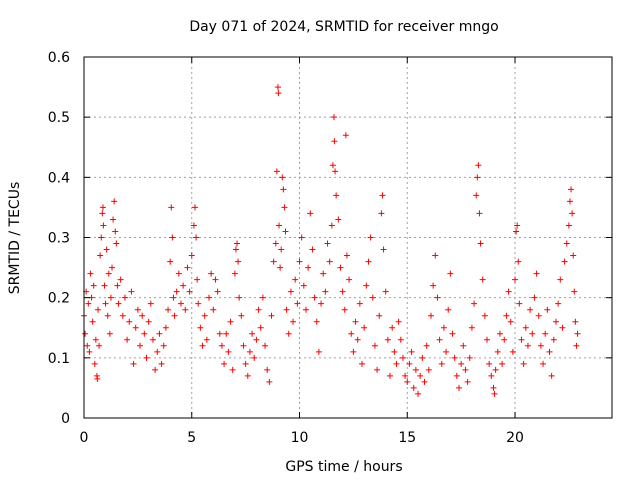 This screenshot has width=640, height=480. Describe the element at coordinates (515, 438) in the screenshot. I see `x-tick-label: 20` at that location.